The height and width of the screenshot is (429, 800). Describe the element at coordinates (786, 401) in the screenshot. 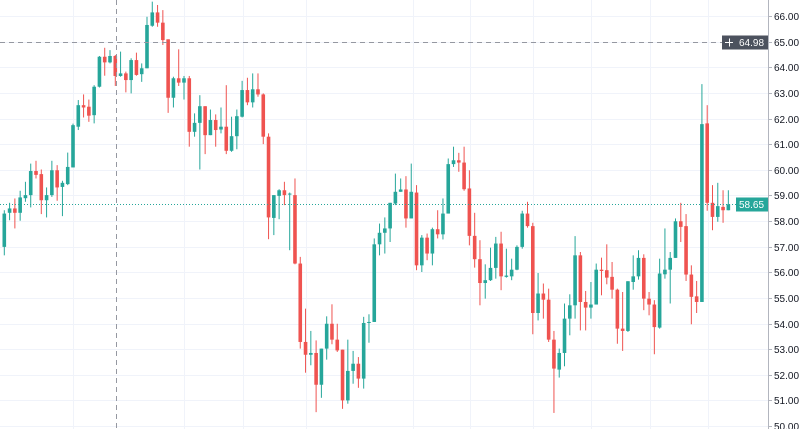

I see `y-tick-label: 51.00` at that location.